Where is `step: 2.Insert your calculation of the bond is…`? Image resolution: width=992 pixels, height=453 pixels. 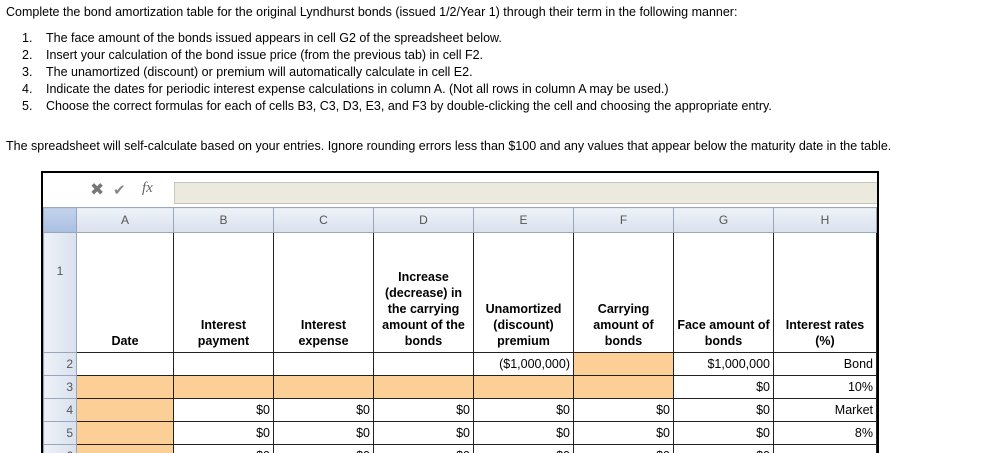 step: 2.Insert your calculation of the bond is… is located at coordinates (397, 55).